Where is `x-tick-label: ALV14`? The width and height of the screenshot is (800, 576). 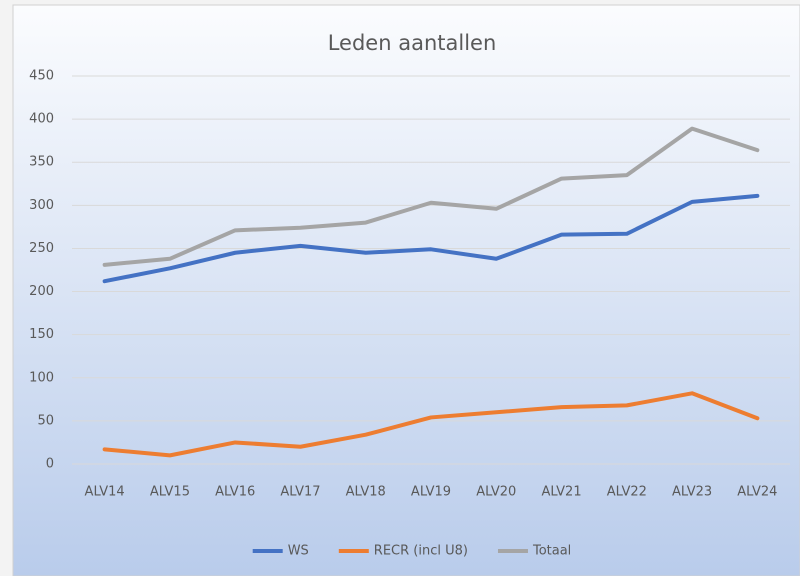
x-tick-label: ALV14 is located at coordinates (105, 492).